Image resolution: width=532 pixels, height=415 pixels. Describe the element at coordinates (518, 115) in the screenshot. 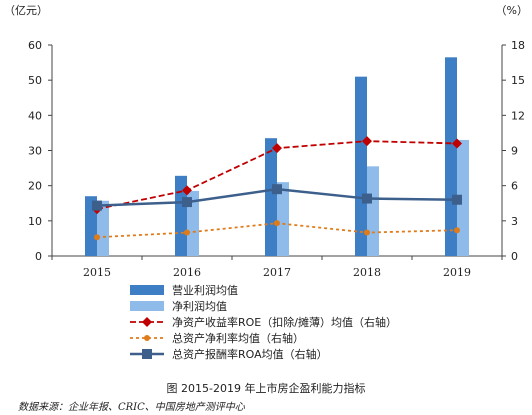

I see `right-tick-label: 12` at that location.